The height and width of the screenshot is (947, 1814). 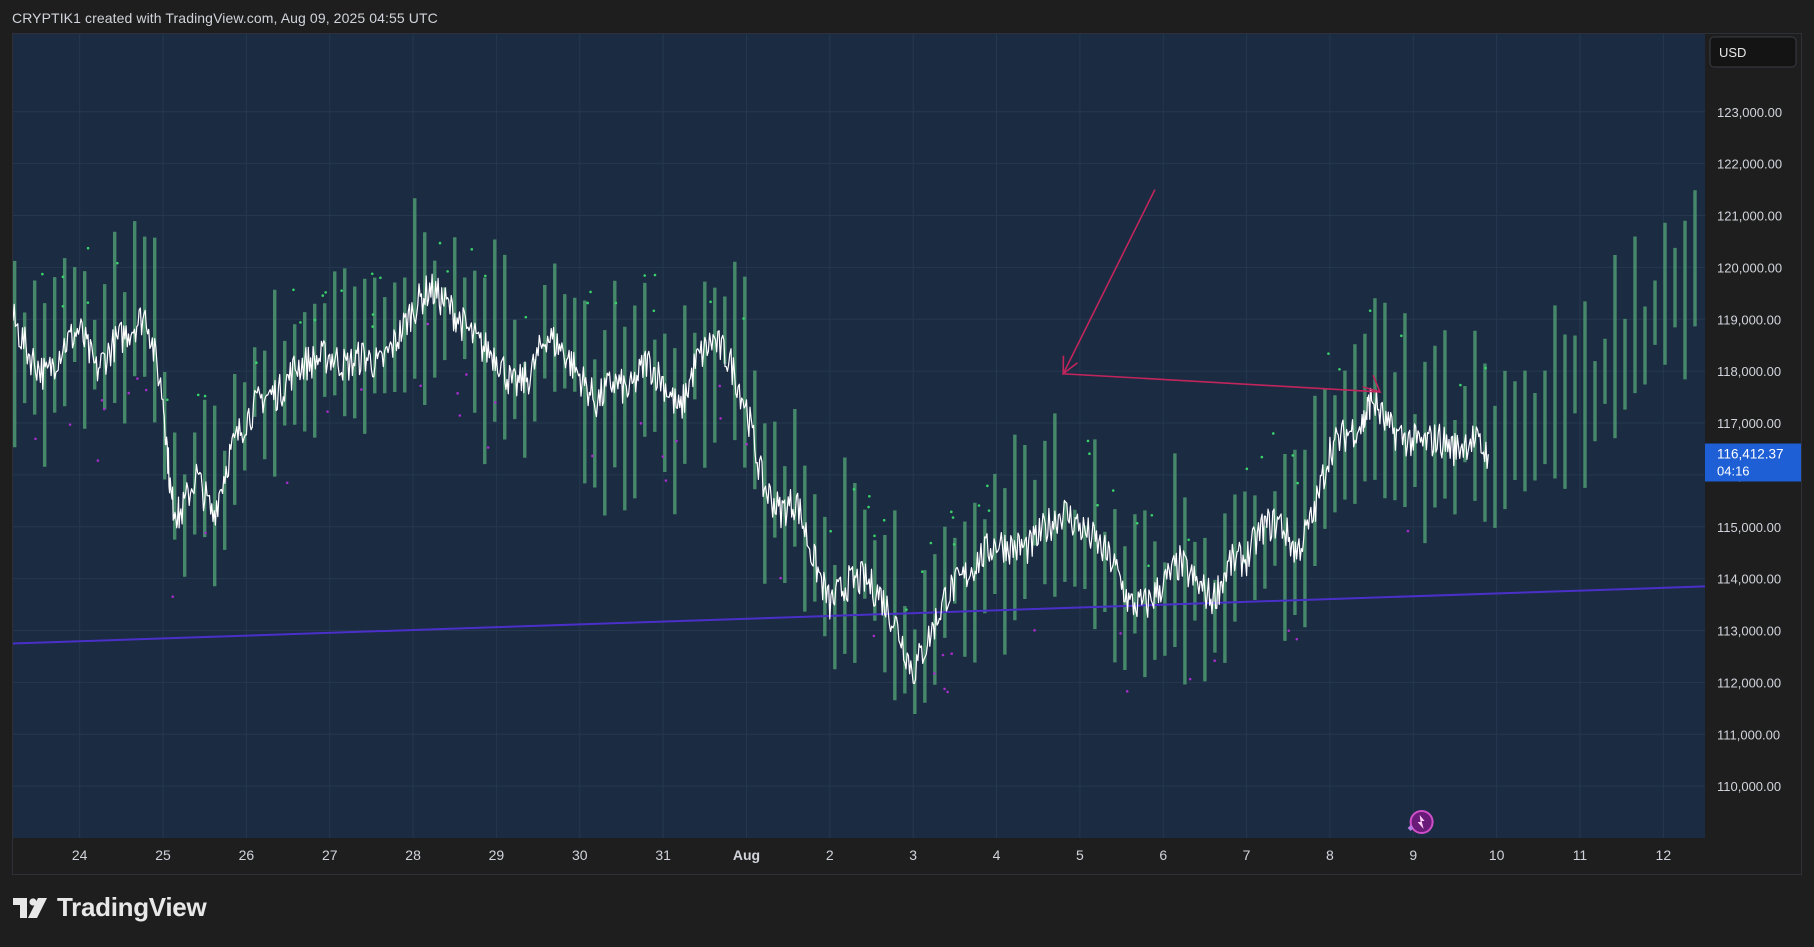 I want to click on y-tick-label: 118,000.00, so click(x=1749, y=371).